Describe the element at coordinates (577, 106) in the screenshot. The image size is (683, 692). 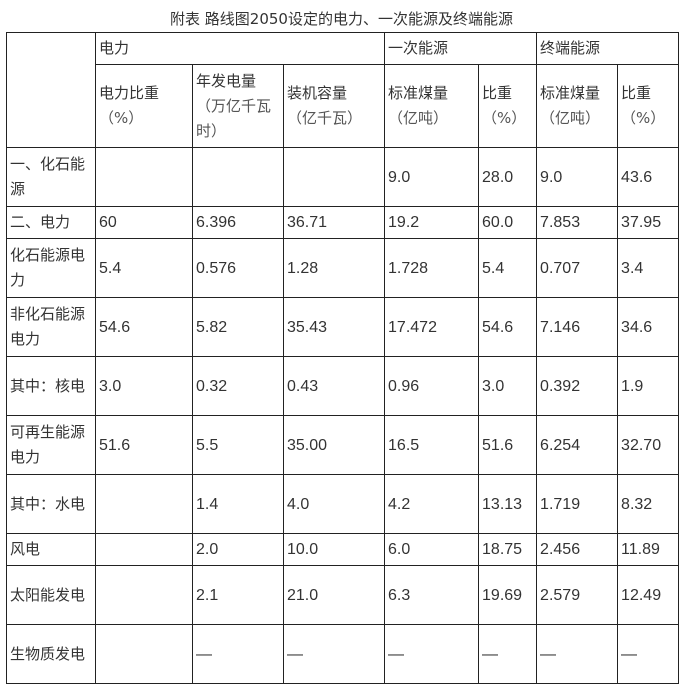
I see `sub-header-cell: 标准煤量 （亿吨）` at that location.